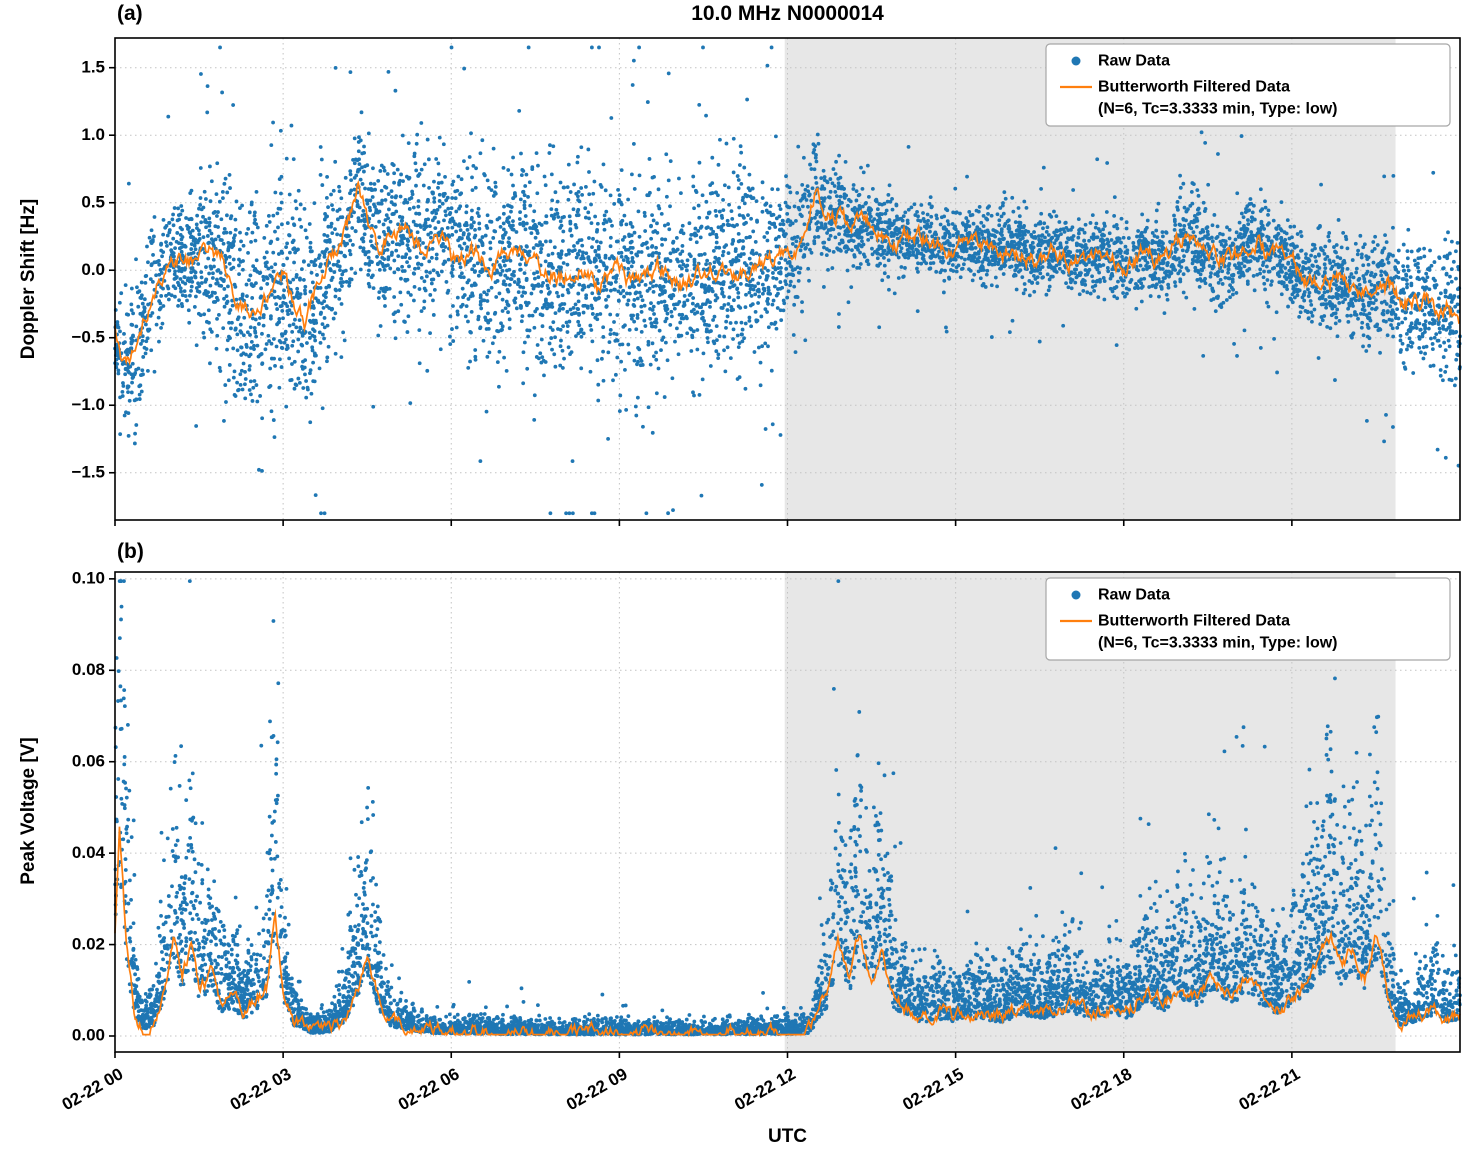  I want to click on panel-a-label: (a), so click(130, 13).